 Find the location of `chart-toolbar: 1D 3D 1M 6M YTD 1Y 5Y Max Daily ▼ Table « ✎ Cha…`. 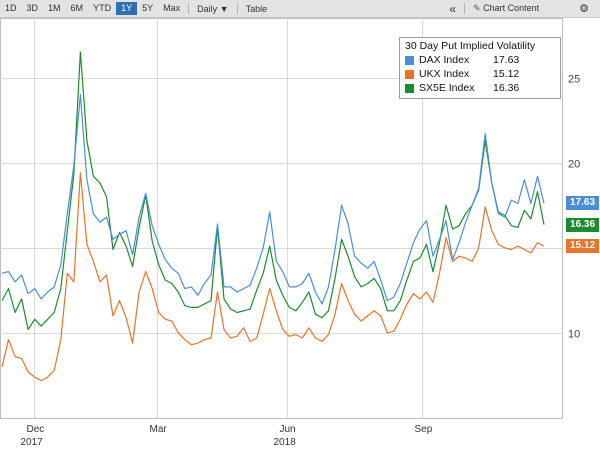

chart-toolbar: 1D 3D 1M 6M YTD 1Y 5Y Max Daily ▼ Table « ✎ Cha… is located at coordinates (300, 9).